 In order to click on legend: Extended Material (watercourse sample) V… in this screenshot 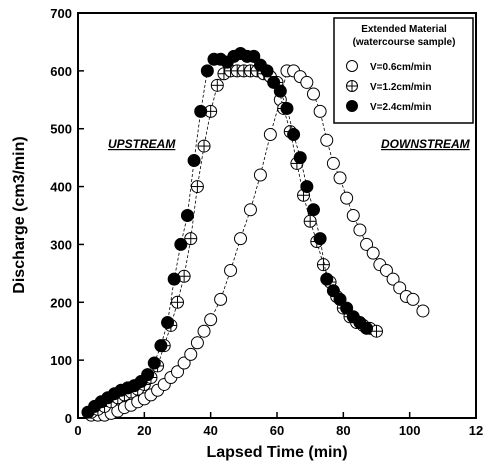, I will do `click(403, 70)`.